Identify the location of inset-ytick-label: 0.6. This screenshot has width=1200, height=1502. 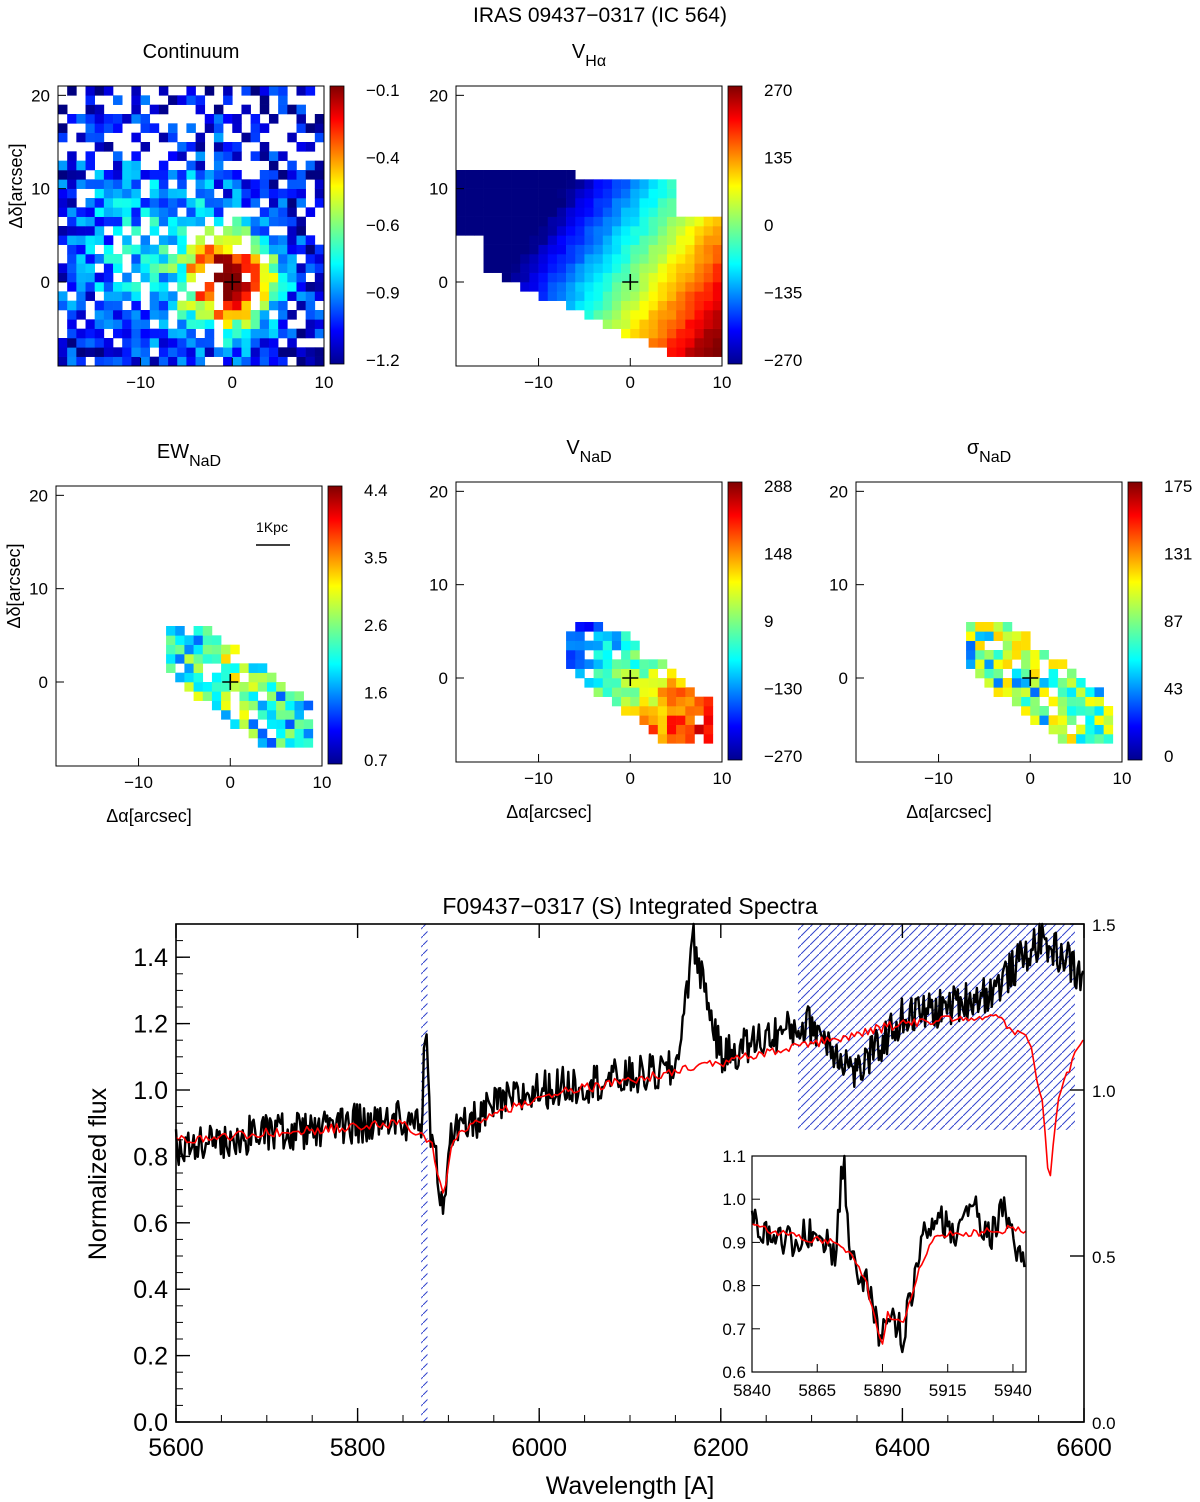
(734, 1372).